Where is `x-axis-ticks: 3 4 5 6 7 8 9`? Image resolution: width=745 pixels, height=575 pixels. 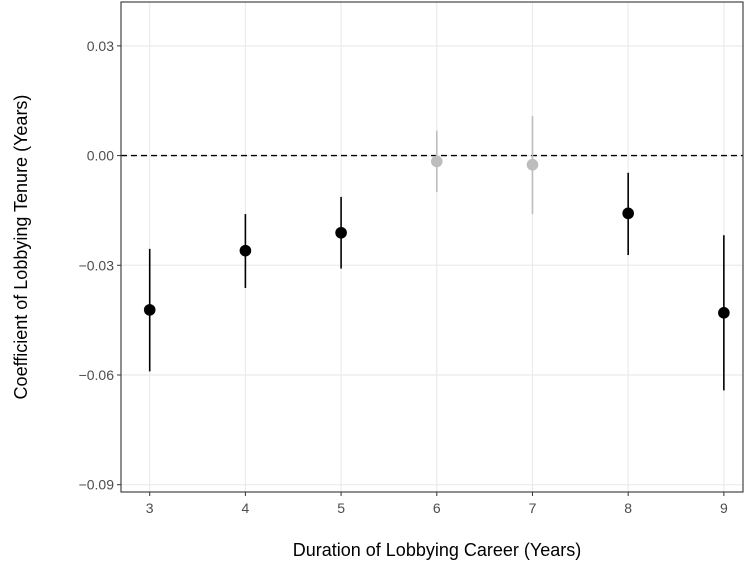 x-axis-ticks: 3 4 5 6 7 8 9 is located at coordinates (437, 504).